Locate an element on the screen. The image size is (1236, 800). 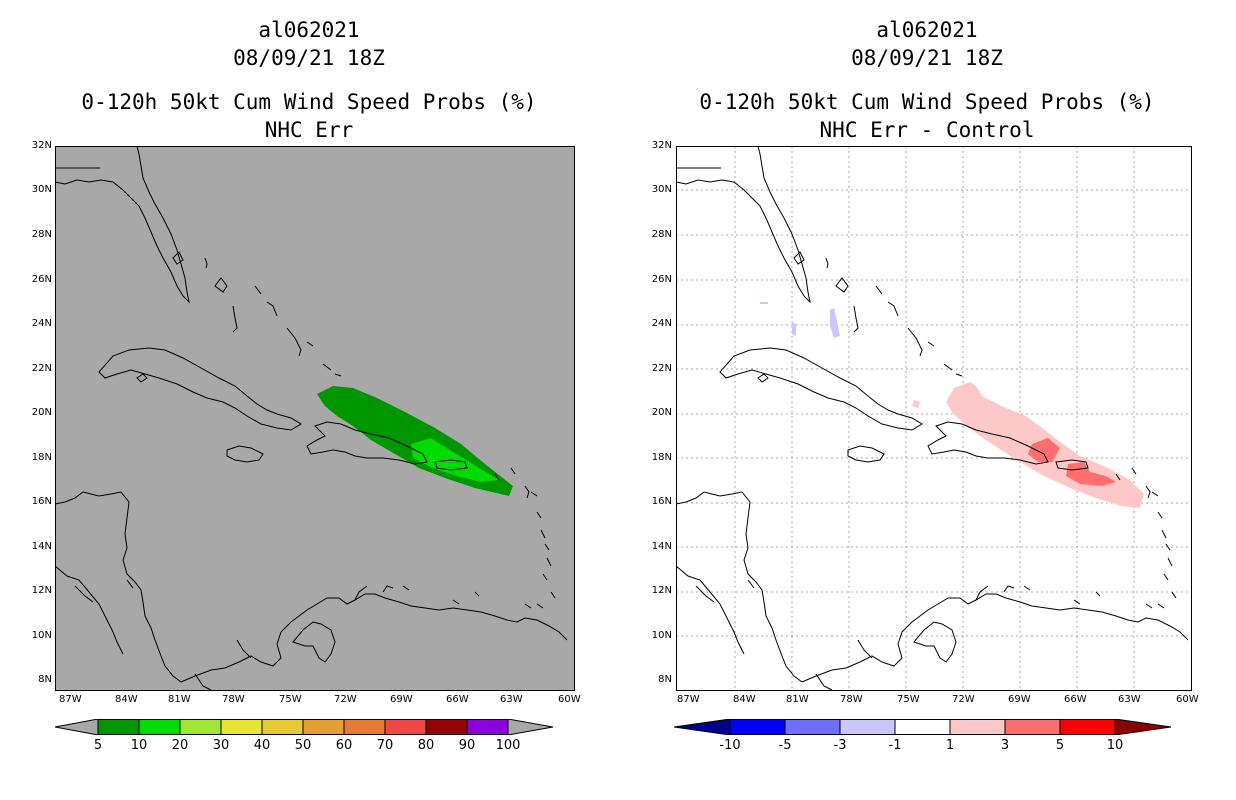
lon-label: 69W is located at coordinates (401, 699).